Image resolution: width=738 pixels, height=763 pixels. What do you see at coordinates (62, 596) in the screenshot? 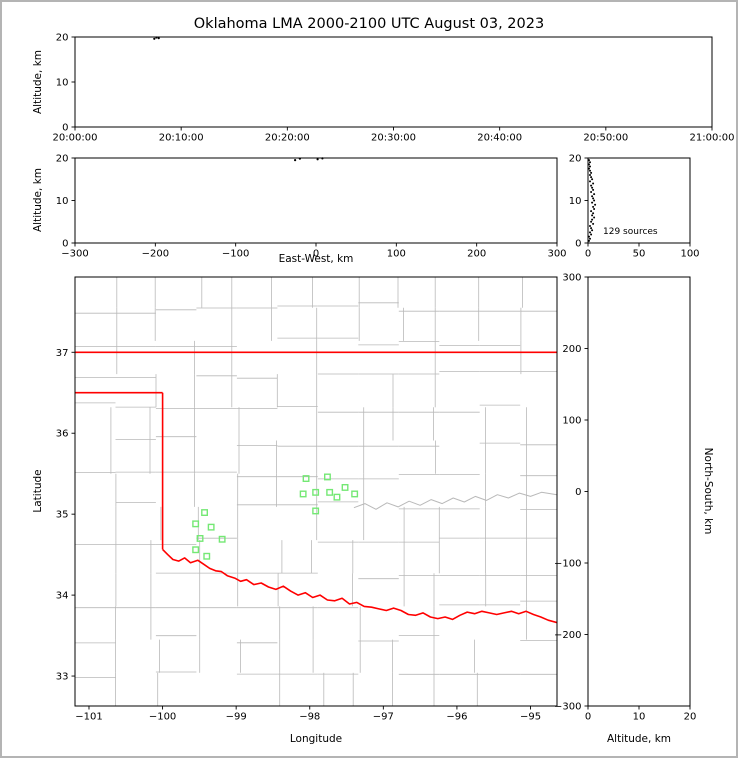
I see `y-tick-label: 34` at bounding box center [62, 596].